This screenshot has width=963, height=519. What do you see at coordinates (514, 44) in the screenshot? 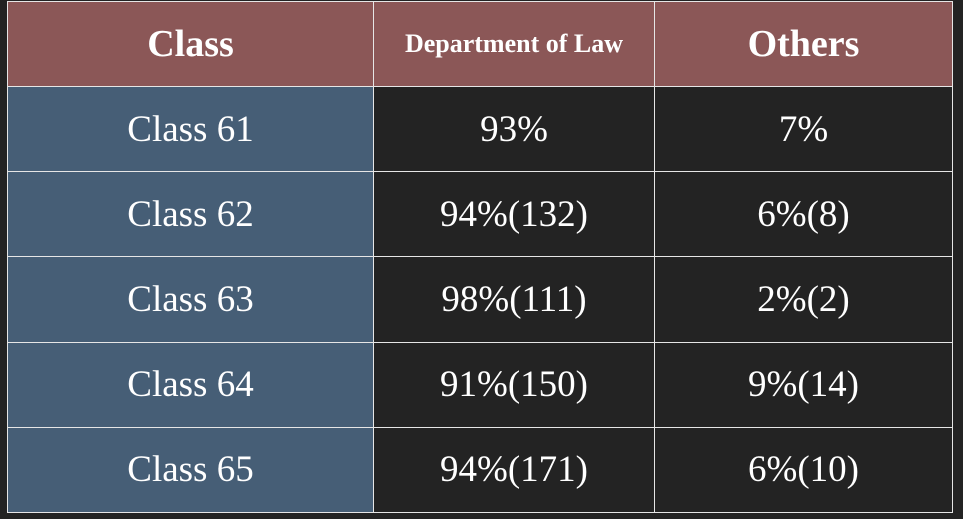
I see `header-department-of-law: Department of Law` at bounding box center [514, 44].